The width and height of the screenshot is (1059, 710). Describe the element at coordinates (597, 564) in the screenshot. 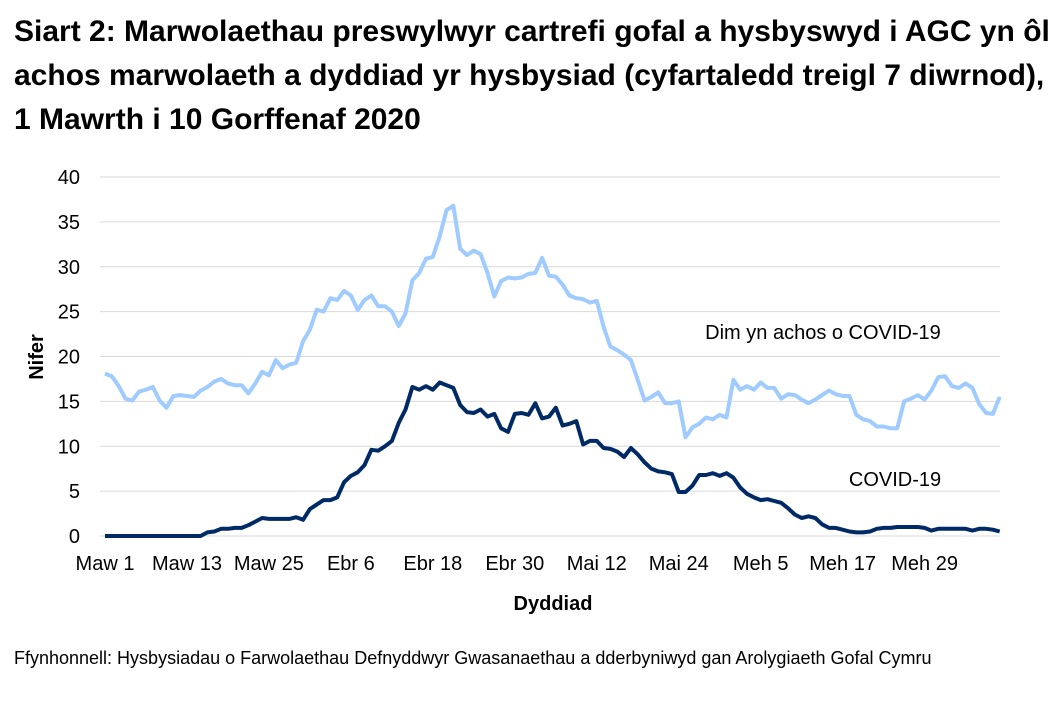

I see `x-tick-label: Mai 12` at that location.